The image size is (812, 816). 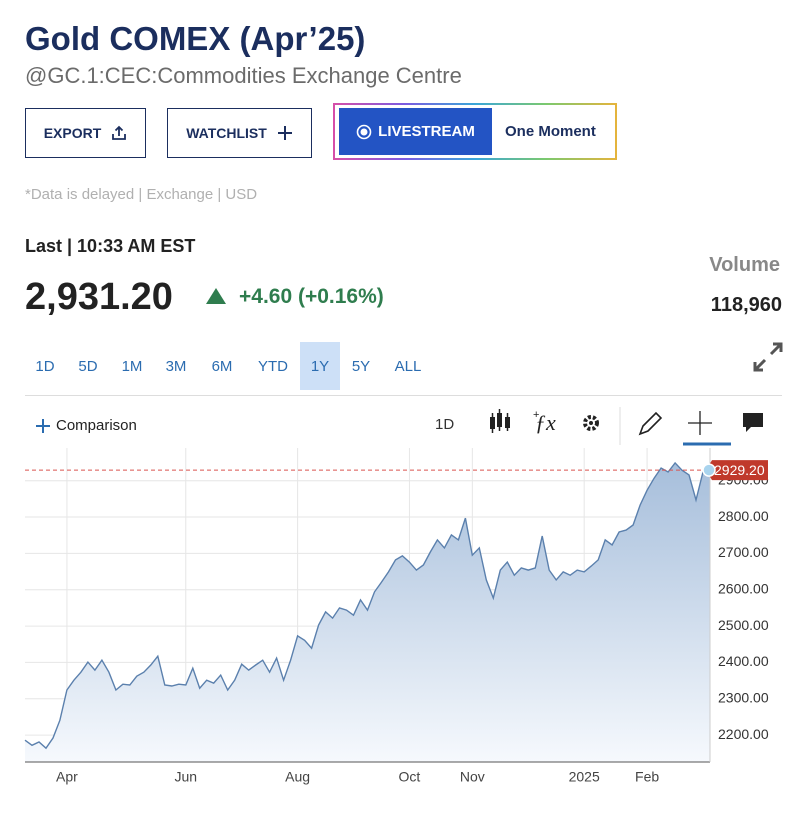 What do you see at coordinates (297, 777) in the screenshot?
I see `x-tick-label: Aug` at bounding box center [297, 777].